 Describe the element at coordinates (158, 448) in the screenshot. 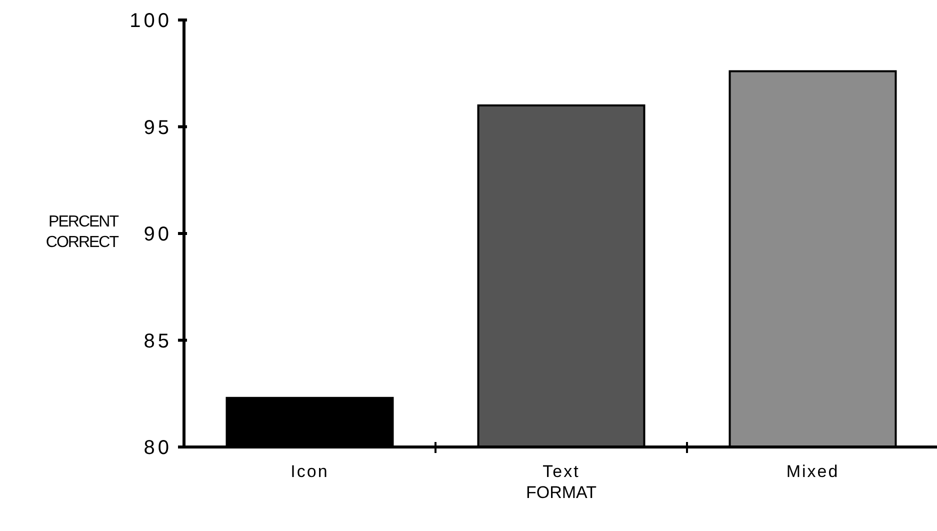

I see `y-tick-label: 80` at that location.